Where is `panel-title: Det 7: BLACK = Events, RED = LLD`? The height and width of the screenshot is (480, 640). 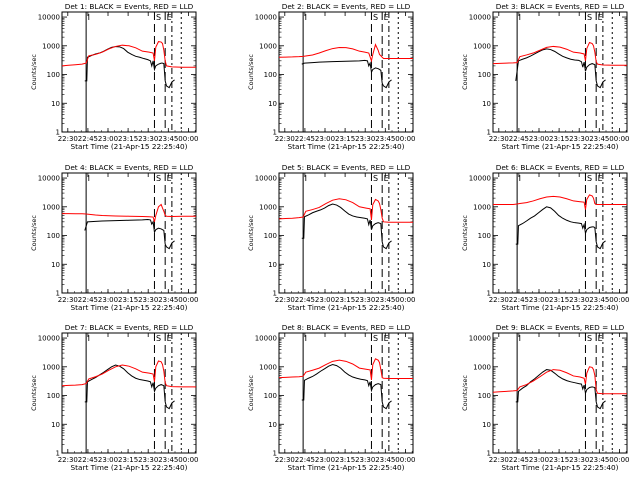
panel-title: Det 7: BLACK = Events, RED = LLD is located at coordinates (129, 327).